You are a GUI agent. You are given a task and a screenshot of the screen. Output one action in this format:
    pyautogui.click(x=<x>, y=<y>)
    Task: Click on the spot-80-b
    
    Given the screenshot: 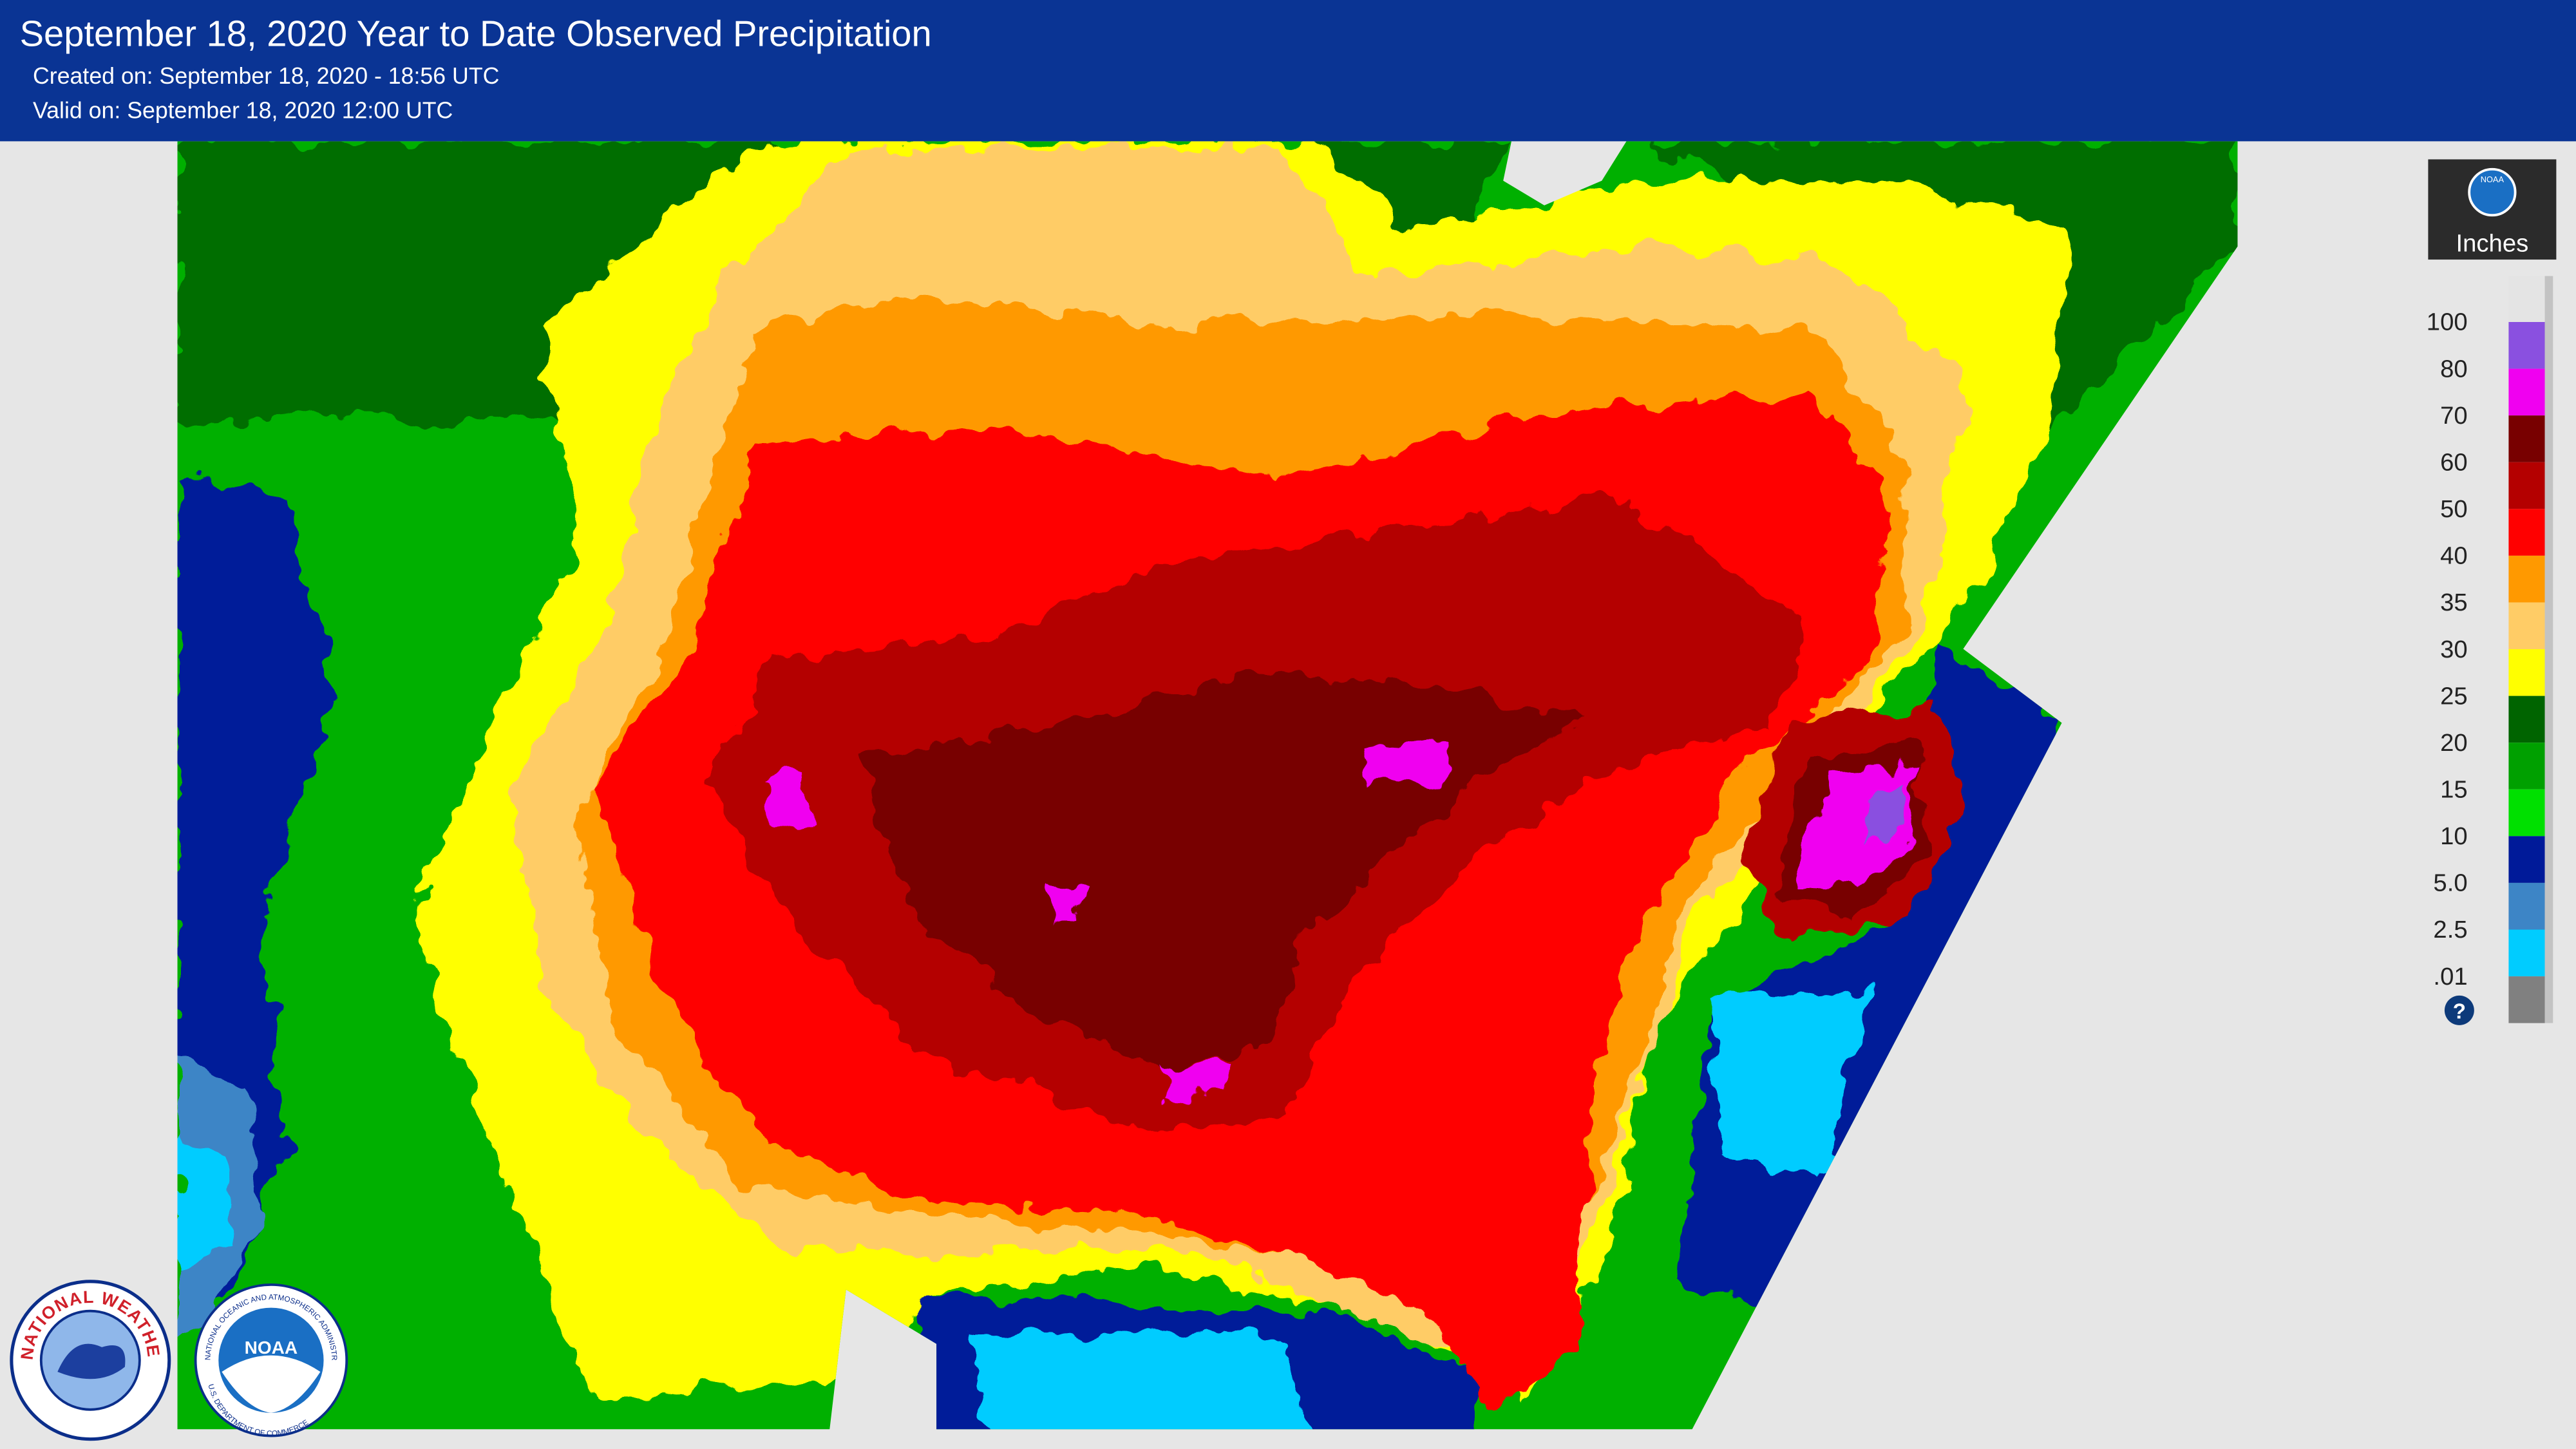 What is the action you would take?
    pyautogui.click(x=1409, y=764)
    